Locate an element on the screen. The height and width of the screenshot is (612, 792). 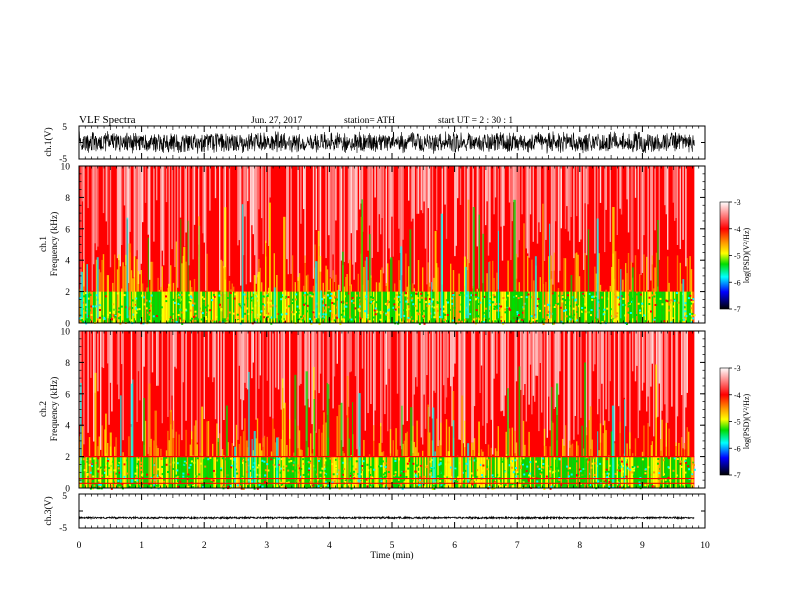
colorbar-label: log(PSD)(V²/Hz) is located at coordinates (746, 256).